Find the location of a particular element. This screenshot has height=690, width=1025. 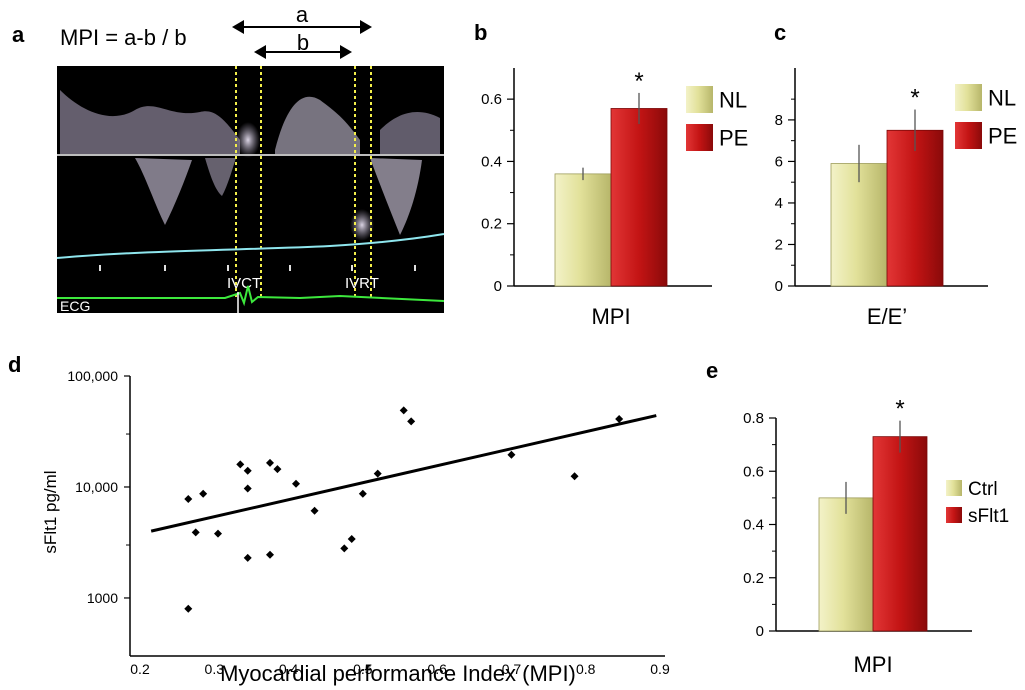

chart-e-y-tick-label: 0.2 is located at coordinates (753, 578).